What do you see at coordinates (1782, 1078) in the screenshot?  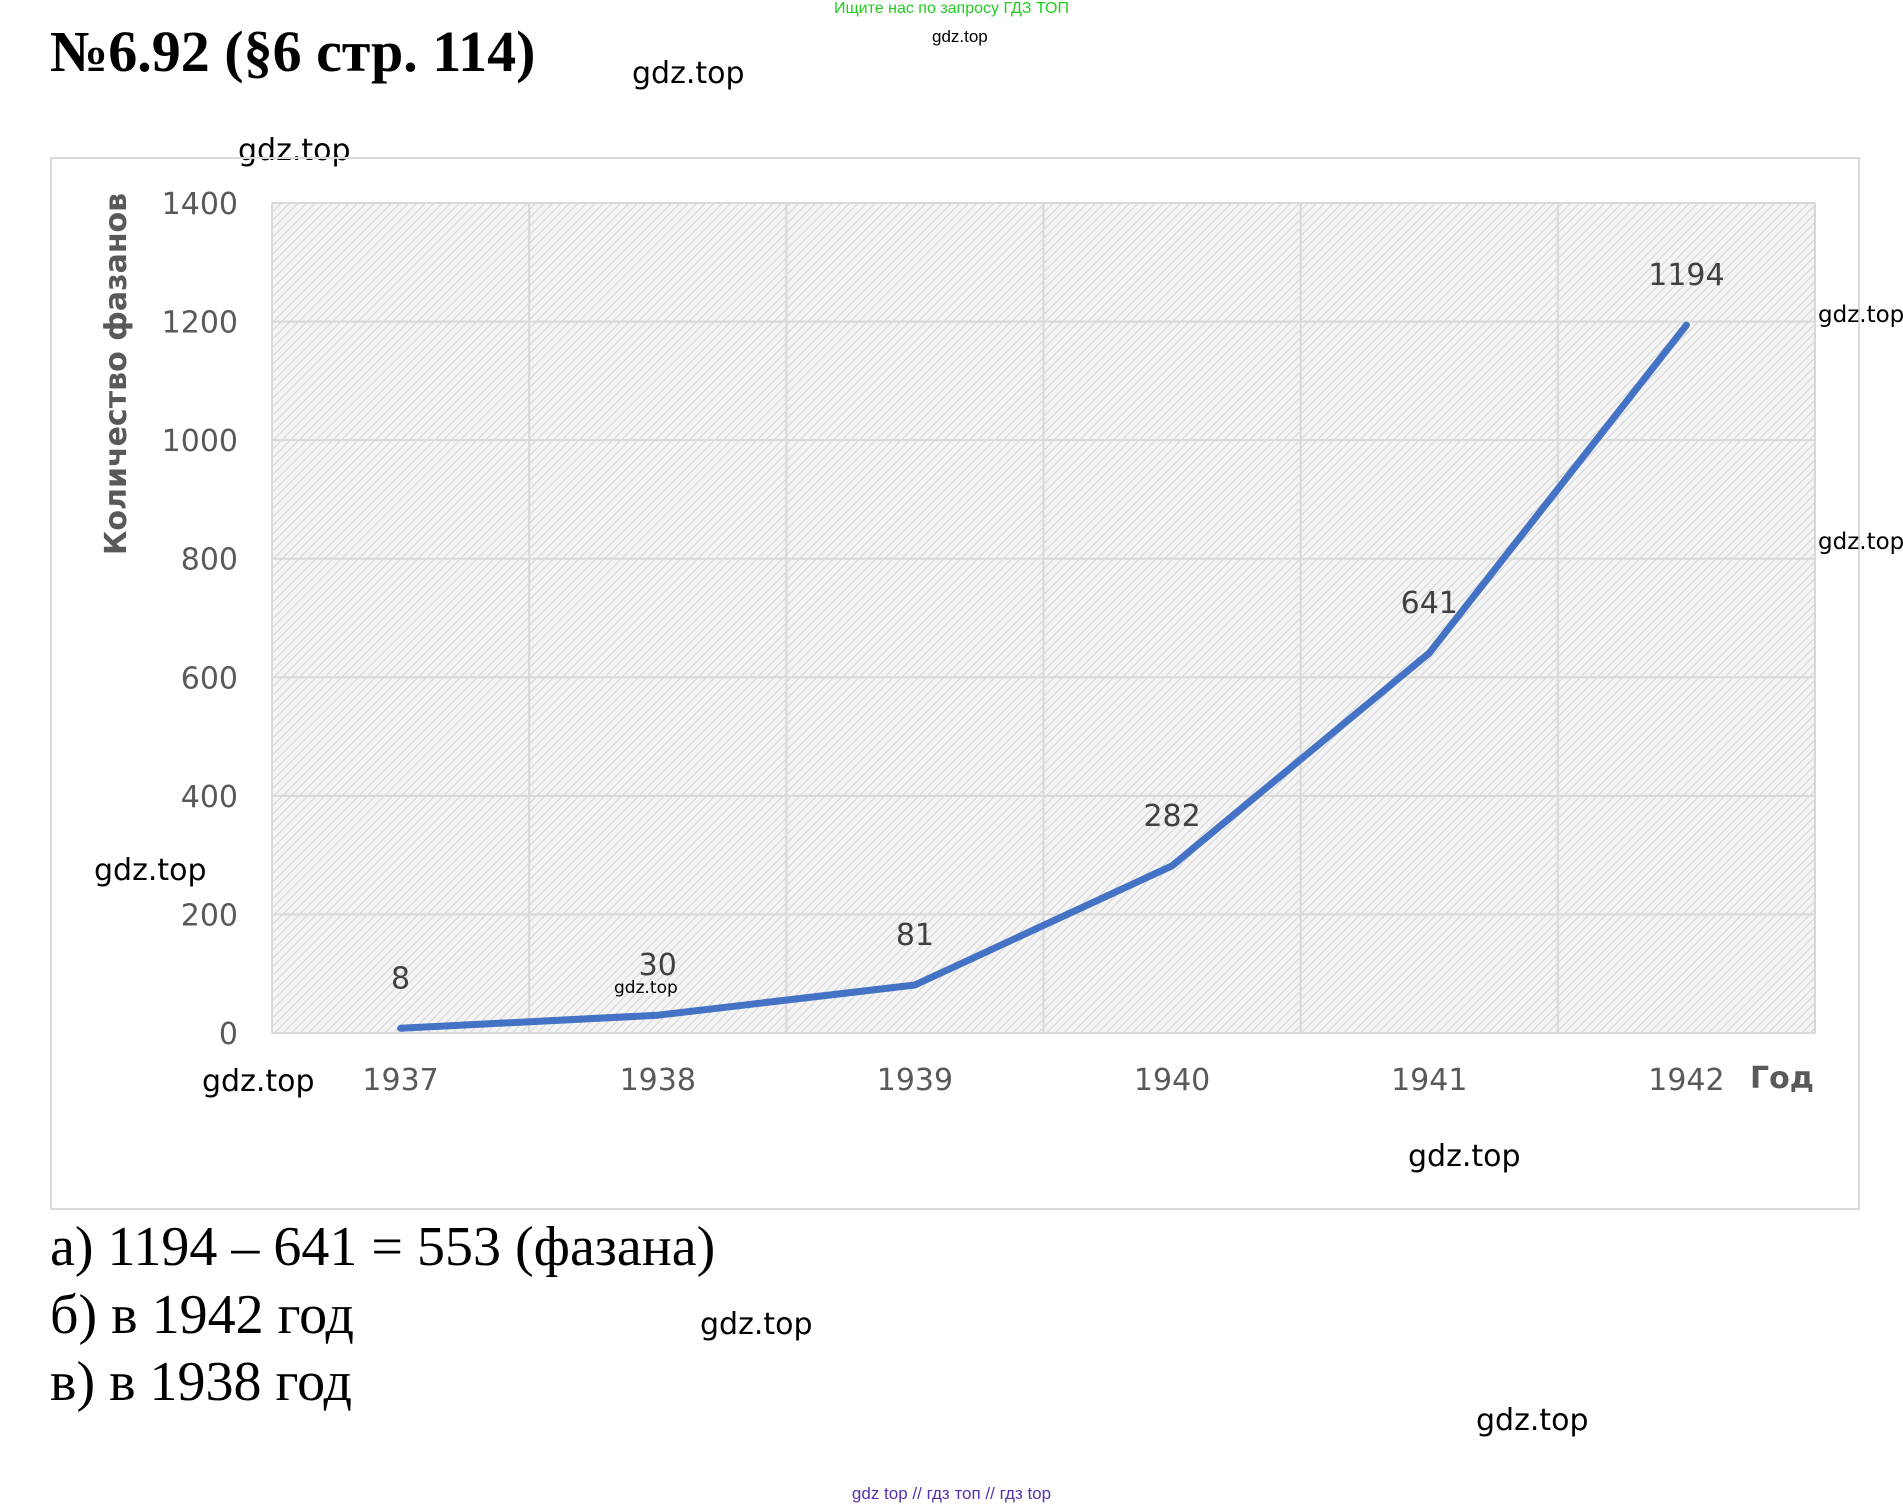 I see `x-axis-label: Год` at bounding box center [1782, 1078].